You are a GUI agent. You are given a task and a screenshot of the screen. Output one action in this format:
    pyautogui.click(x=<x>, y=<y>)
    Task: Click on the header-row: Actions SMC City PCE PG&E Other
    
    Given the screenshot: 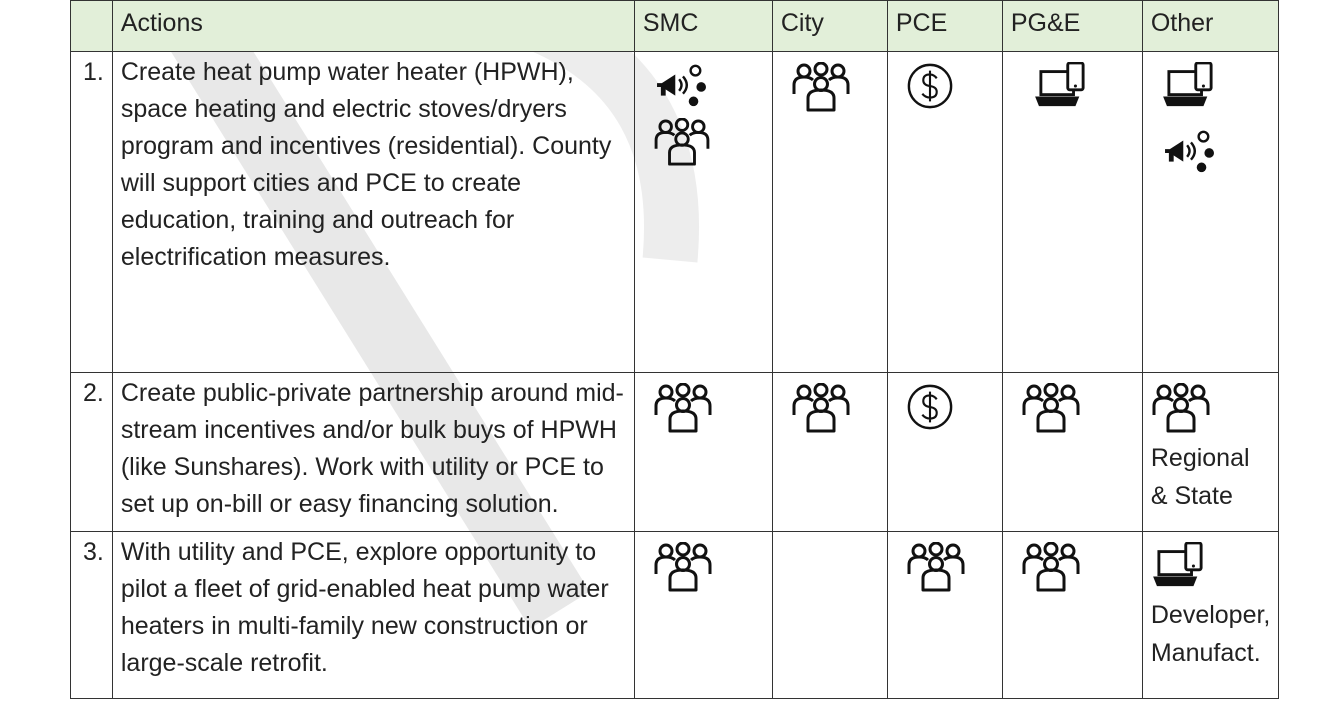 What is the action you would take?
    pyautogui.click(x=675, y=26)
    